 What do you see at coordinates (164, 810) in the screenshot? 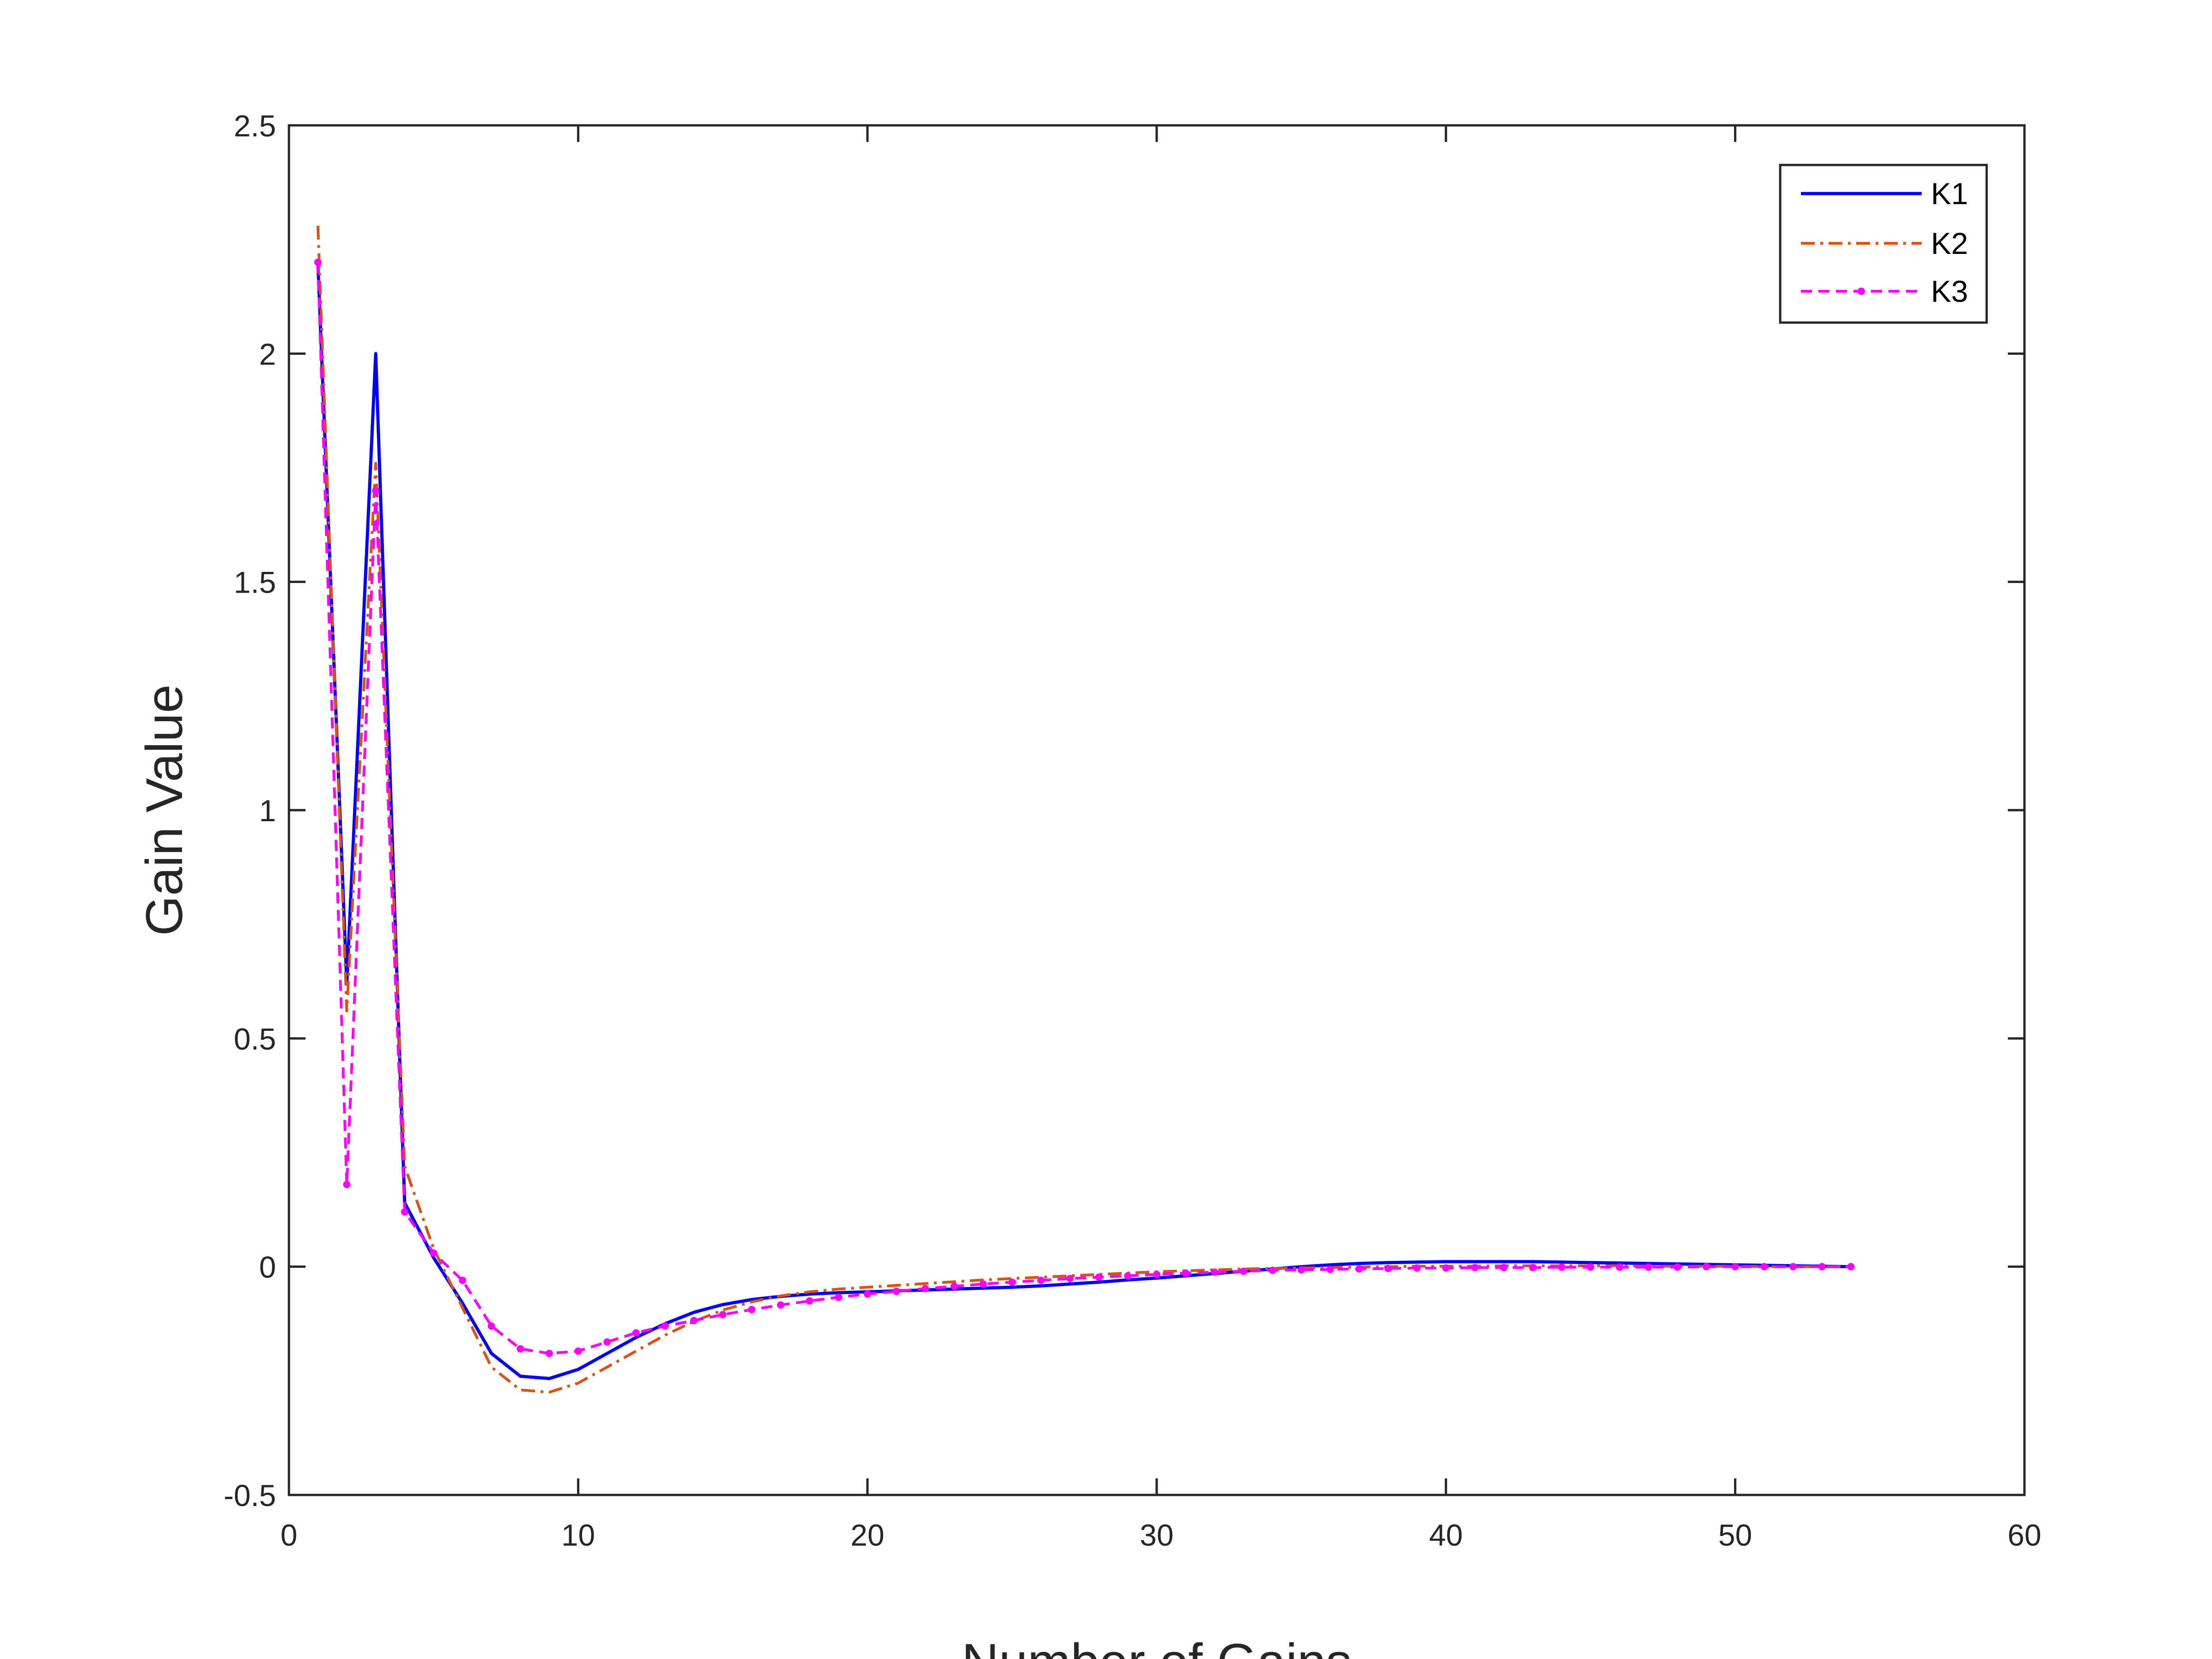
I see `y-axis-label: Gain Value` at bounding box center [164, 810].